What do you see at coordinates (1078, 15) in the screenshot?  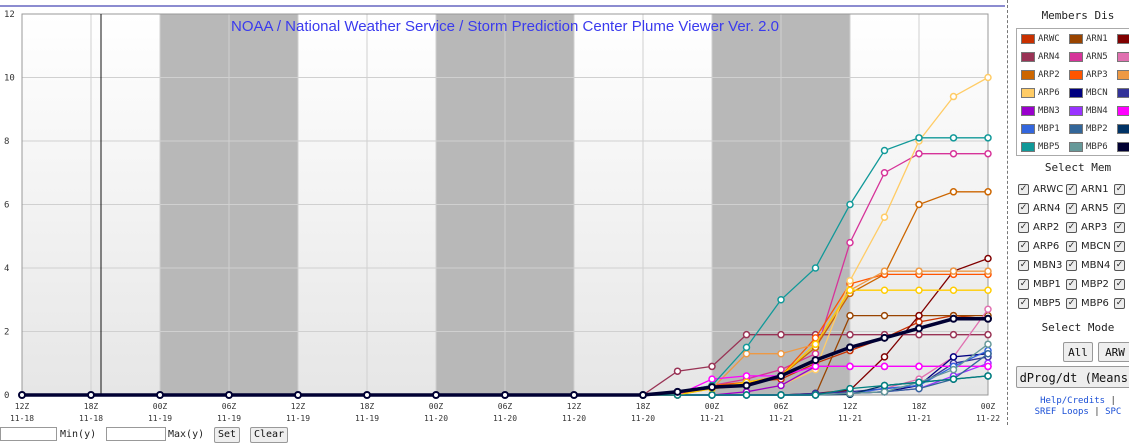 I see `members-display-title: Members Dis` at bounding box center [1078, 15].